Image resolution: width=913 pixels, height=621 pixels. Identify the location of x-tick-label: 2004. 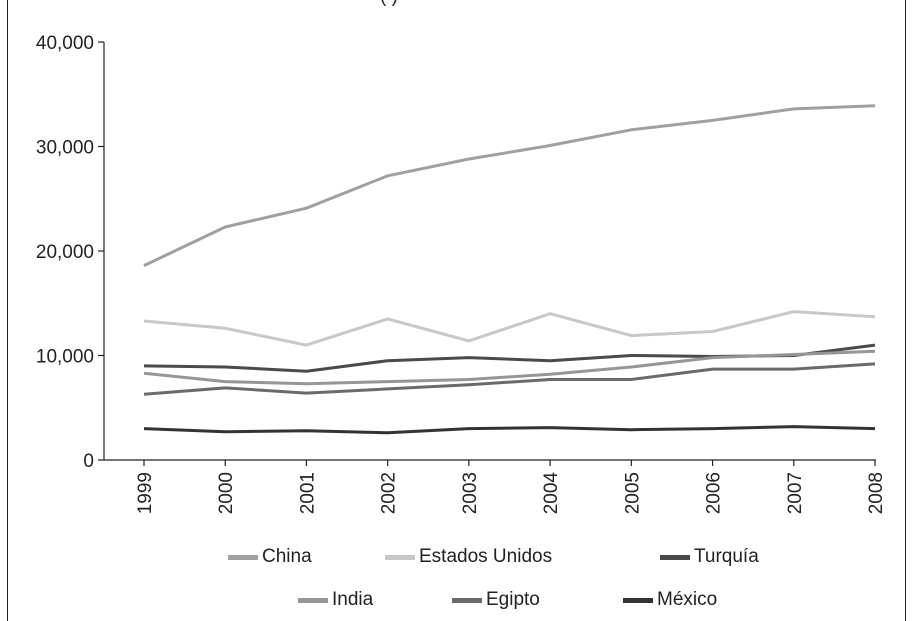
(551, 493).